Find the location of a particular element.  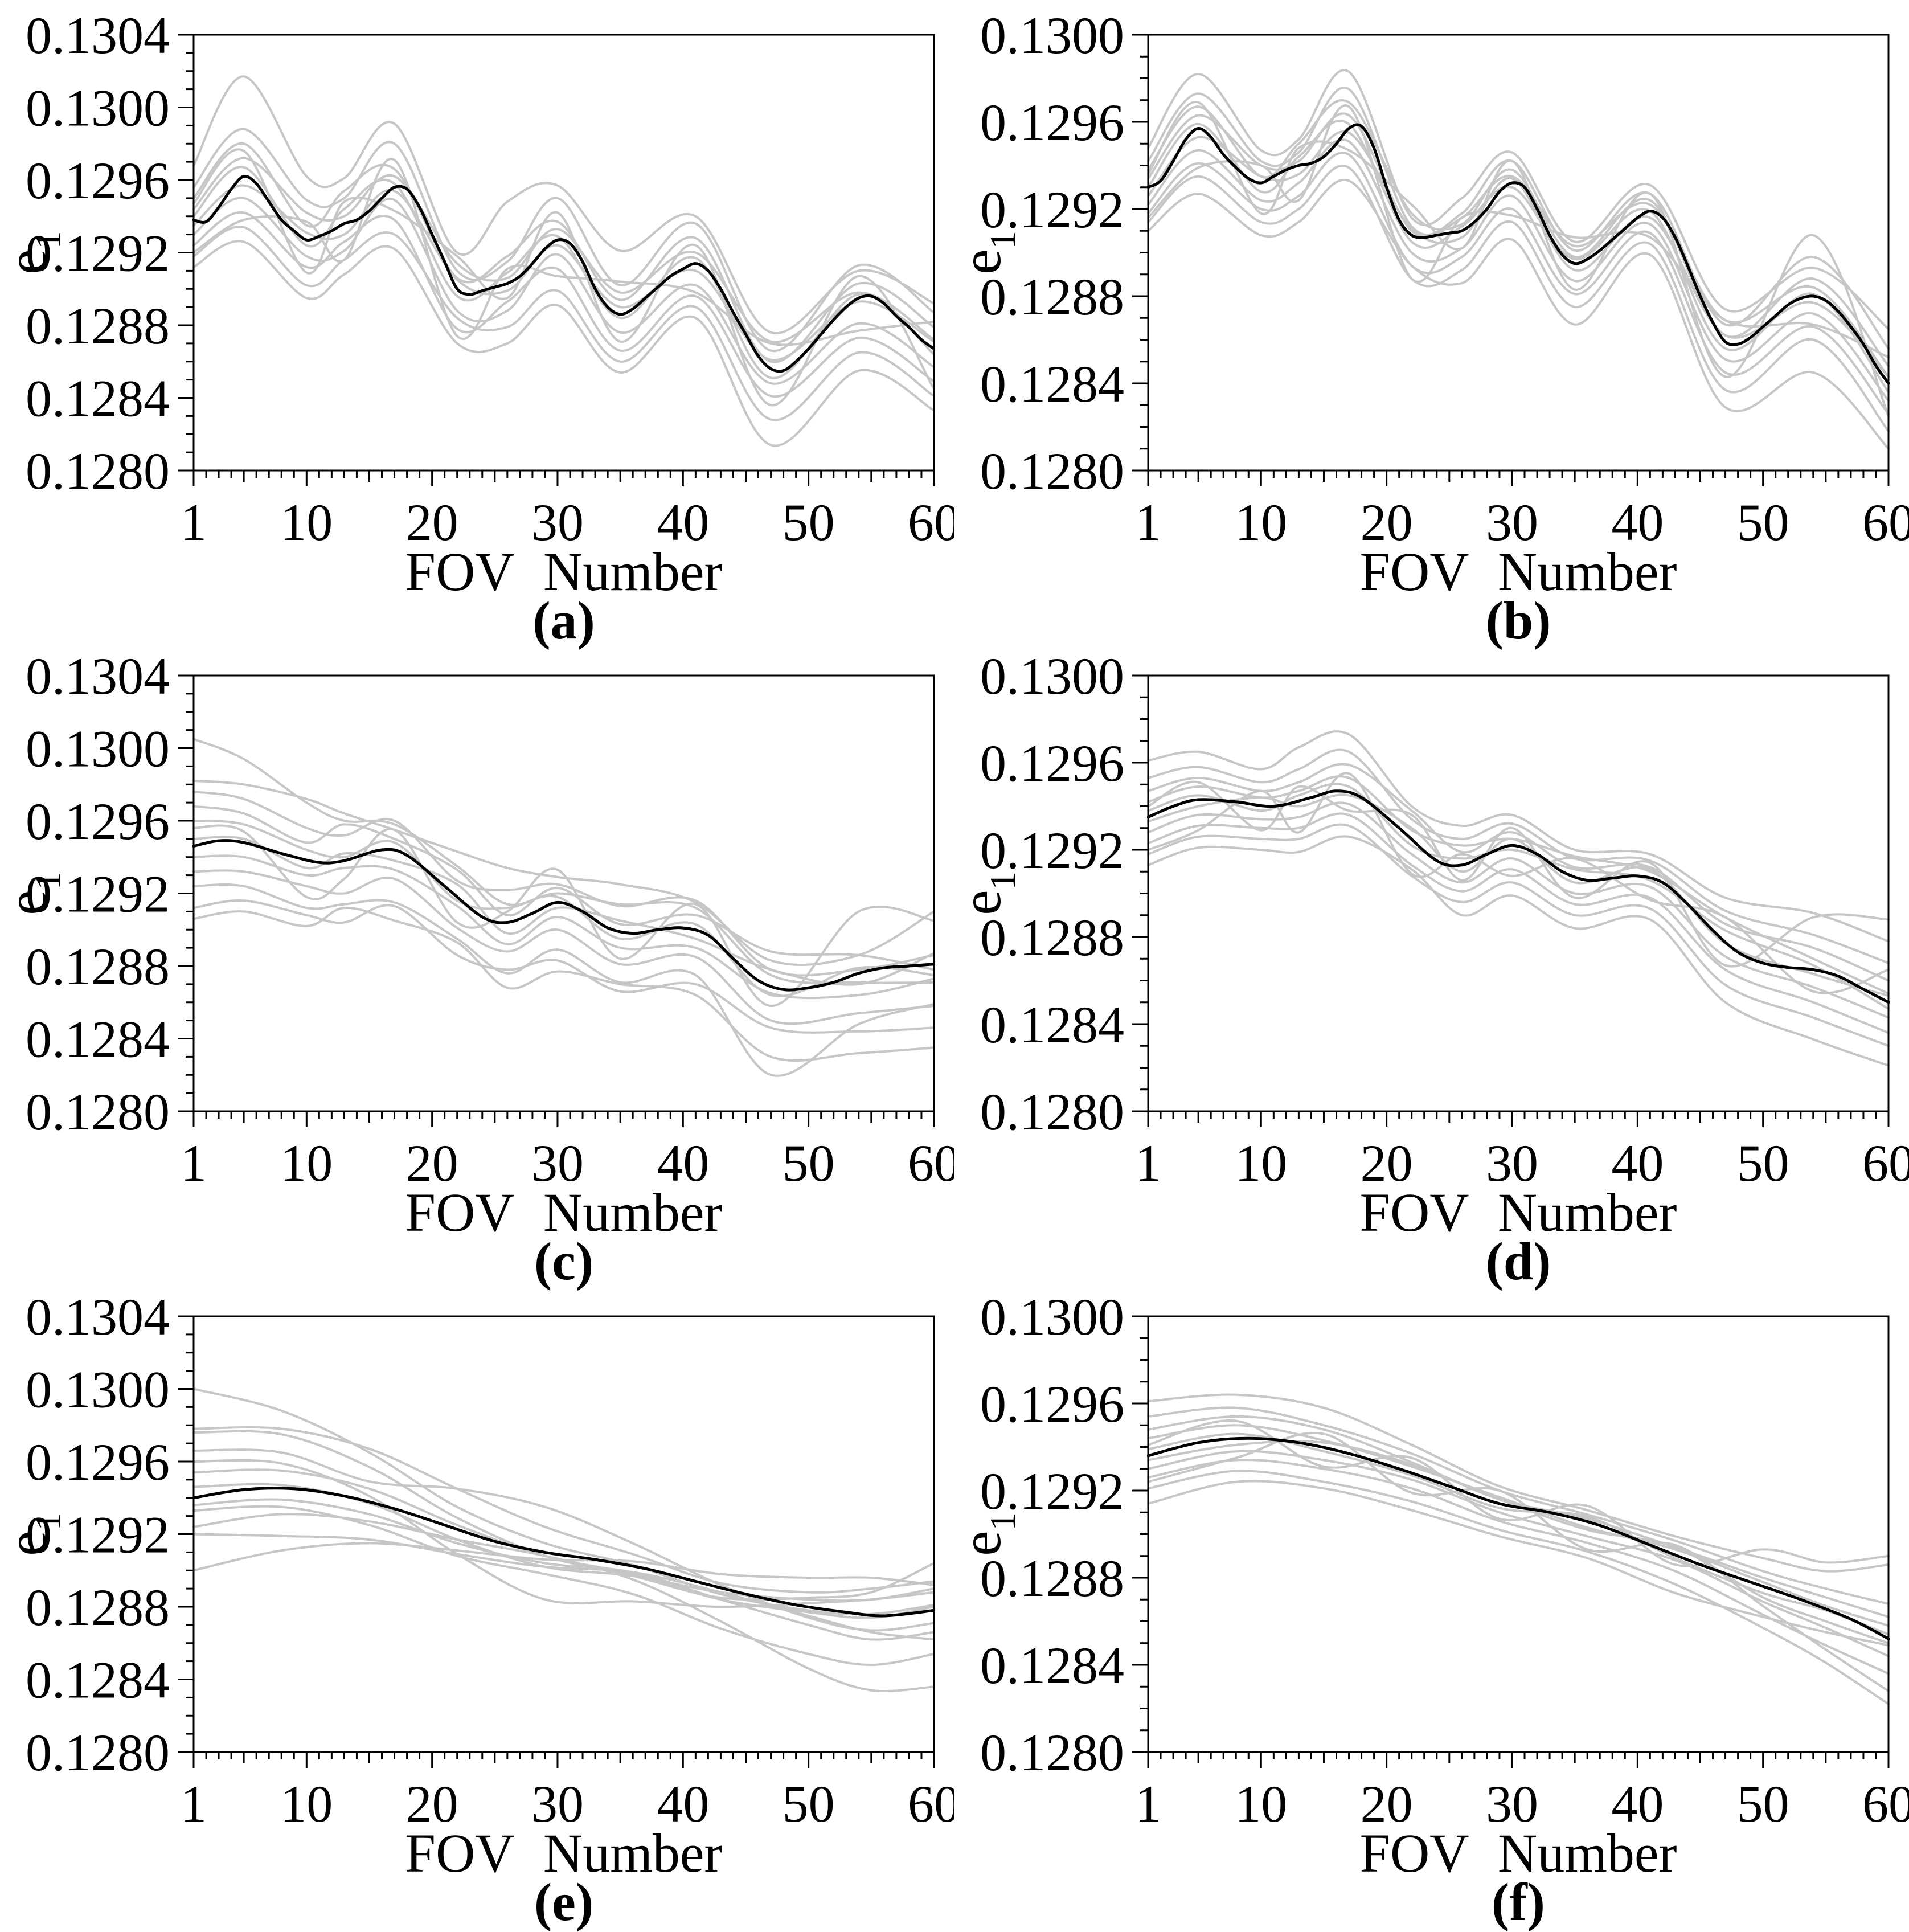

plot-frame is located at coordinates (1518, 893).